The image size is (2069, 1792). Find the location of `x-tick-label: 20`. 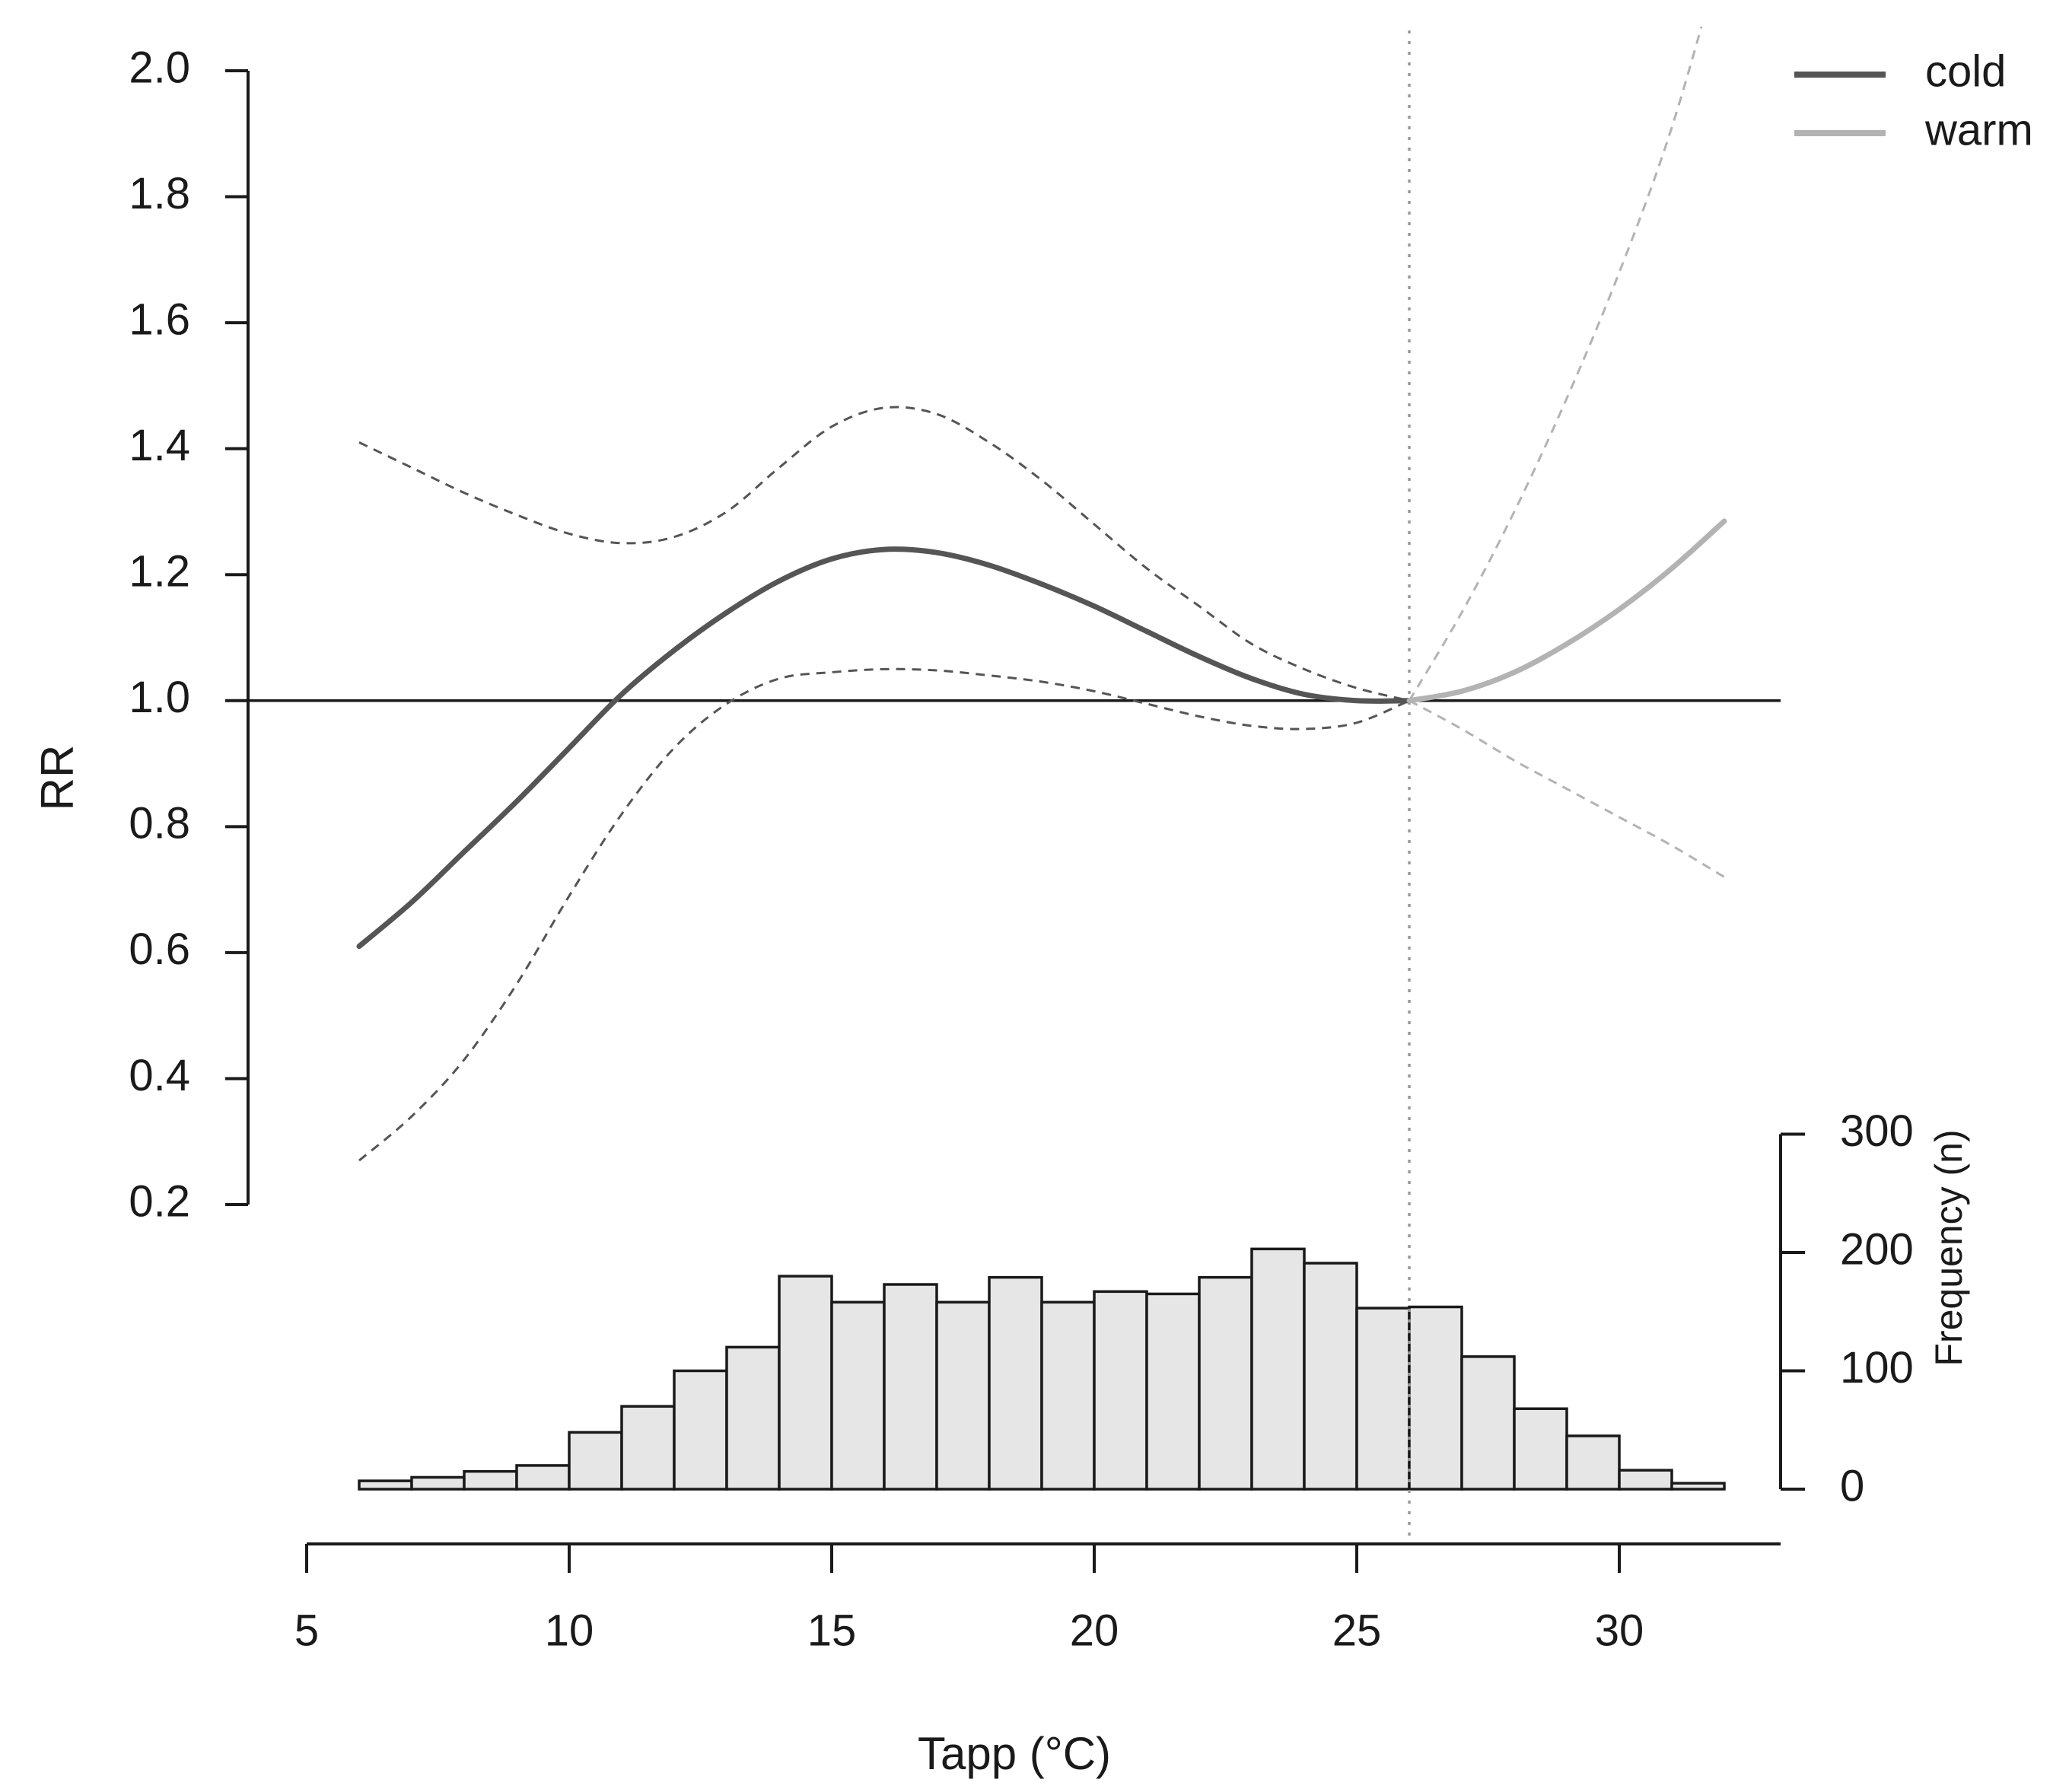

x-tick-label: 20 is located at coordinates (1095, 1631).